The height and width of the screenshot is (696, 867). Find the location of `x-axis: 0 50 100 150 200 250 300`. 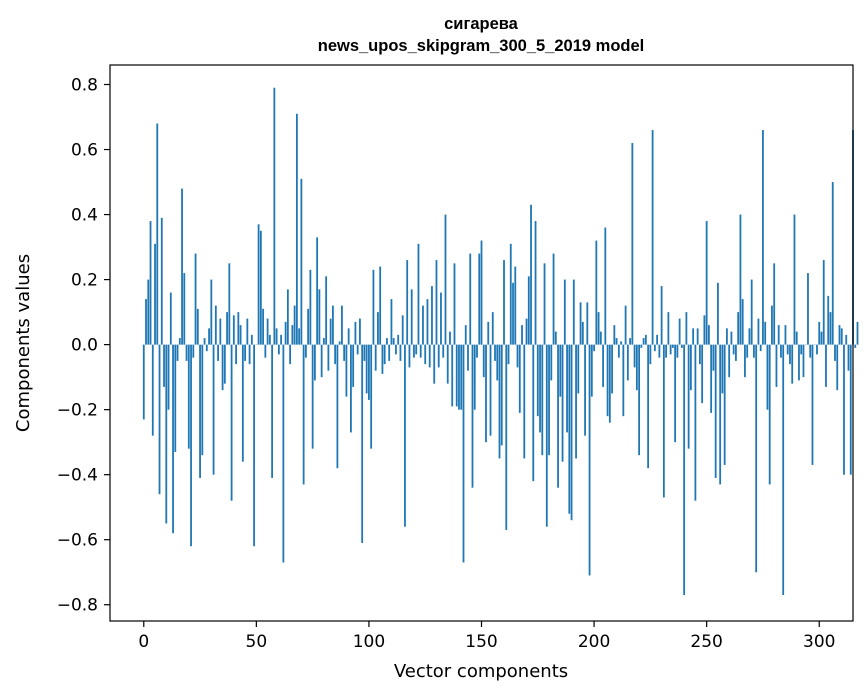

x-axis: 0 50 100 150 200 250 300 is located at coordinates (486, 636).